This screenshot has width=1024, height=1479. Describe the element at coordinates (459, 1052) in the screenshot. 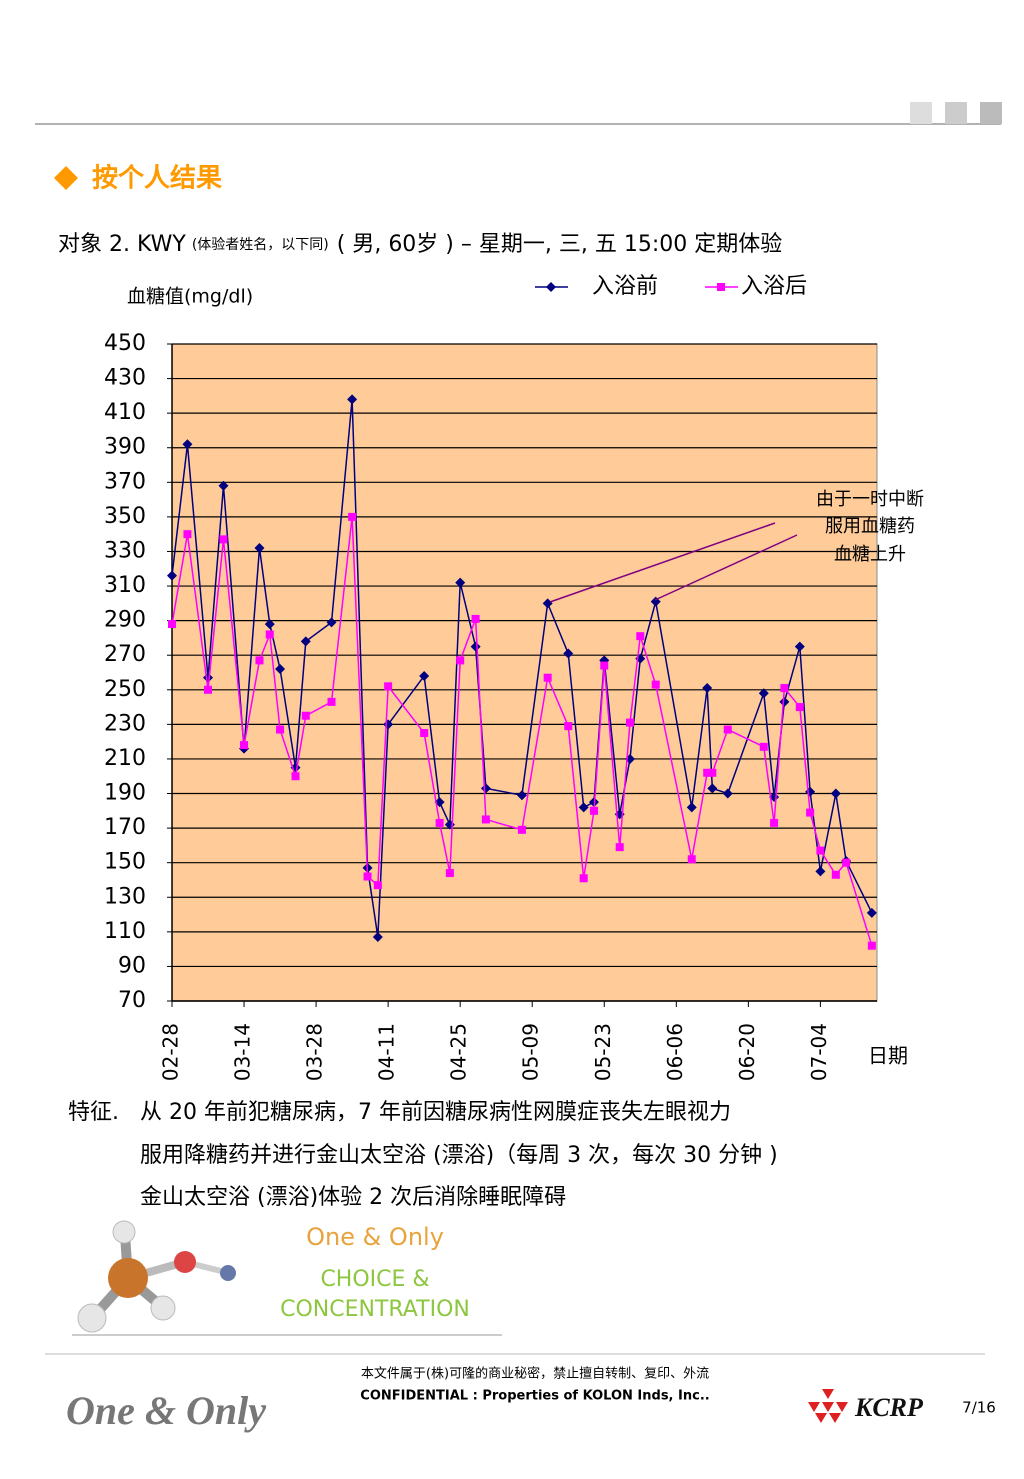

I see `x-tick-label: 04-25` at that location.